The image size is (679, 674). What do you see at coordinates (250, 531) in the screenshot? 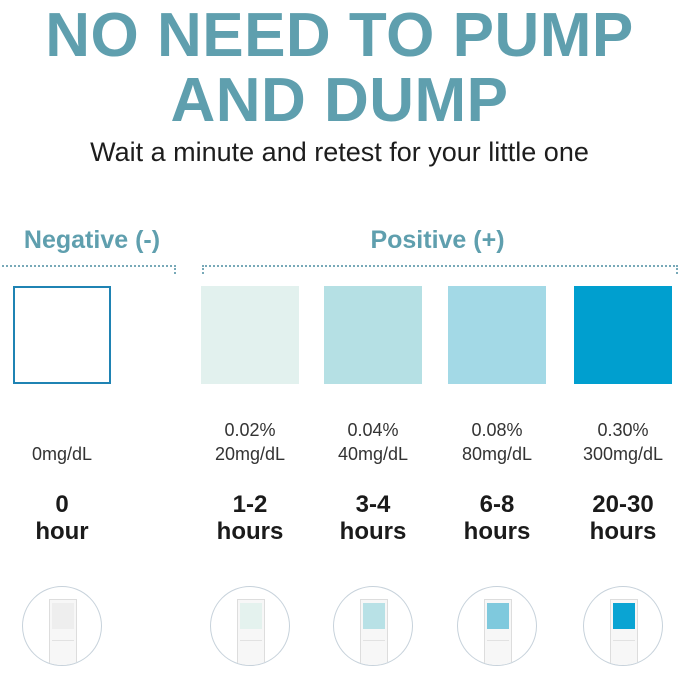
I see `level-time-unit-1: hours` at bounding box center [250, 531].